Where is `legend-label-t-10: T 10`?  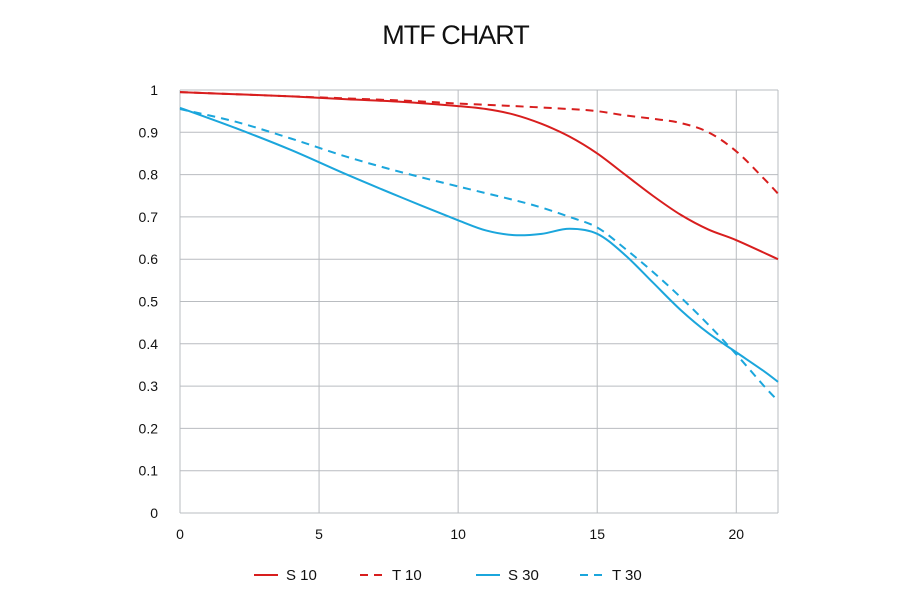 legend-label-t-10: T 10 is located at coordinates (407, 575).